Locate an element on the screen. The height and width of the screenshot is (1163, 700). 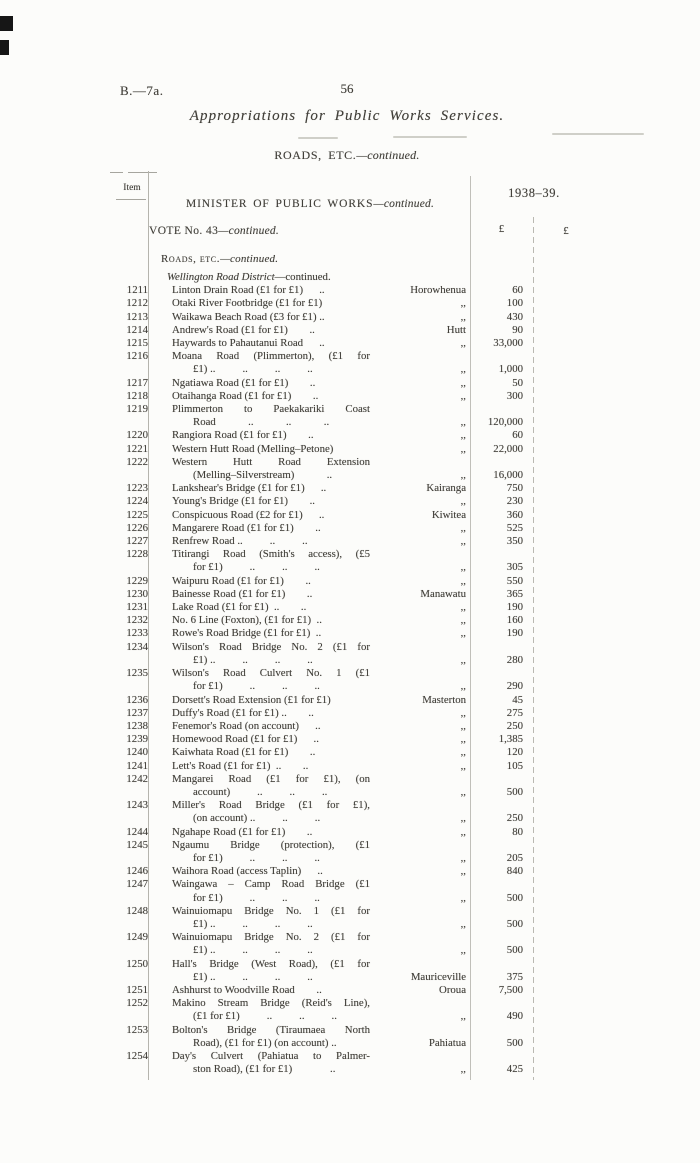
amount-cell: 190 is located at coordinates (514, 607).